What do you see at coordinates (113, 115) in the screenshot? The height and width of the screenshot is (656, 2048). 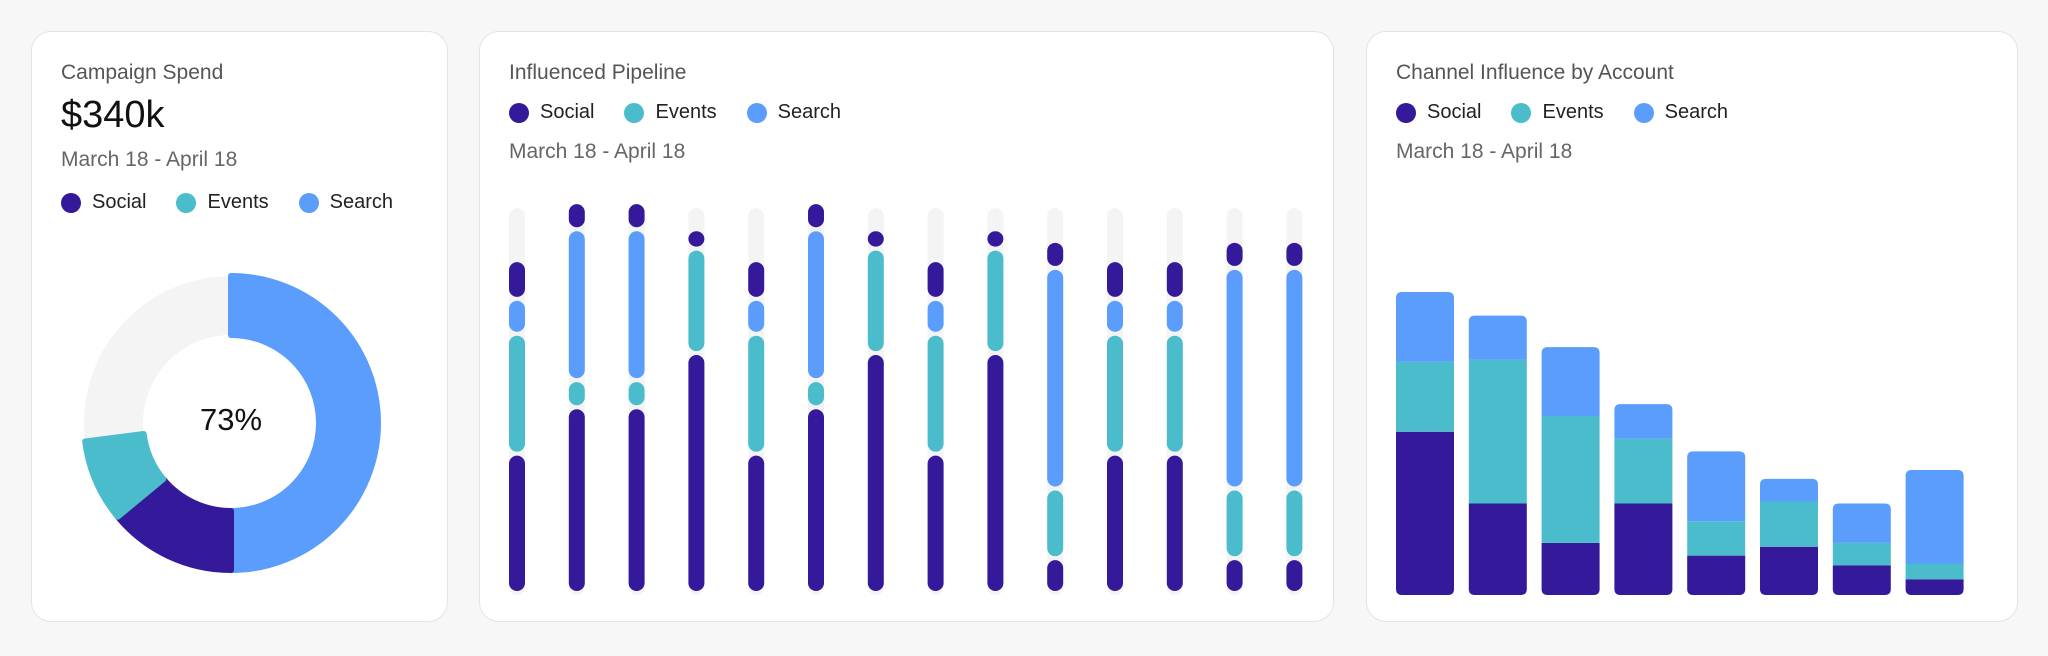 I see `spend-total-value: $340k` at bounding box center [113, 115].